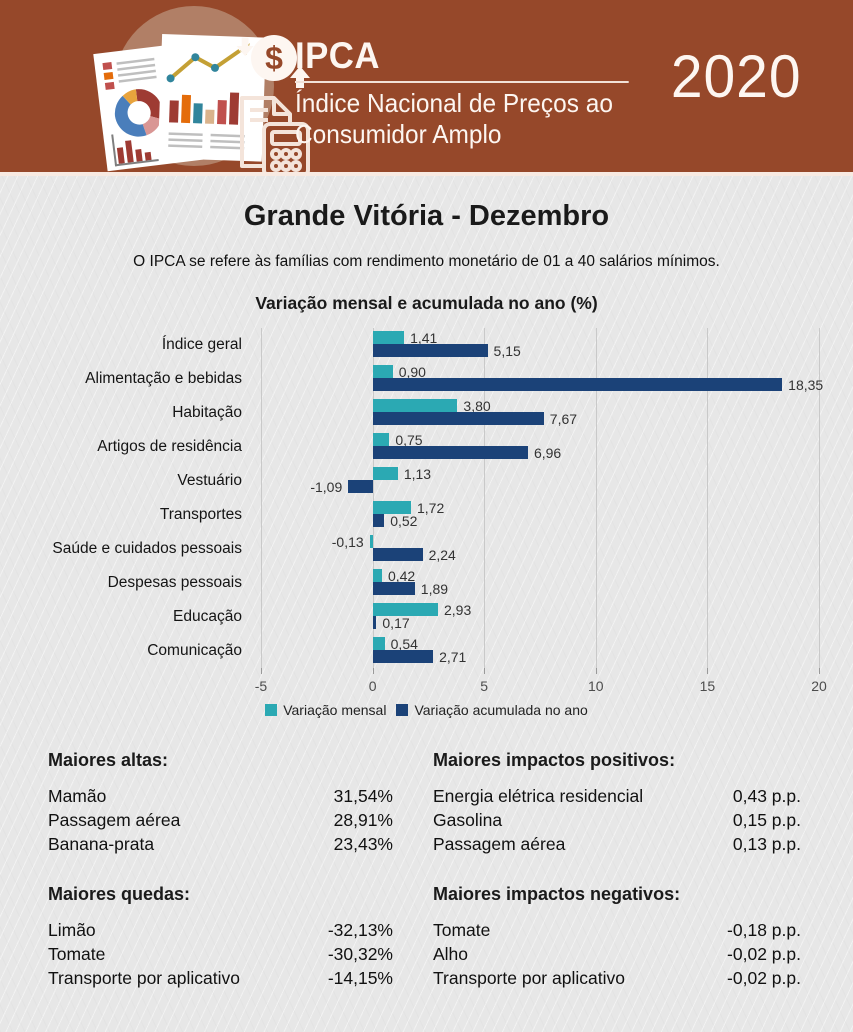 The height and width of the screenshot is (1032, 853). Describe the element at coordinates (335, 710) in the screenshot. I see `legend-label: Variação mensal` at that location.